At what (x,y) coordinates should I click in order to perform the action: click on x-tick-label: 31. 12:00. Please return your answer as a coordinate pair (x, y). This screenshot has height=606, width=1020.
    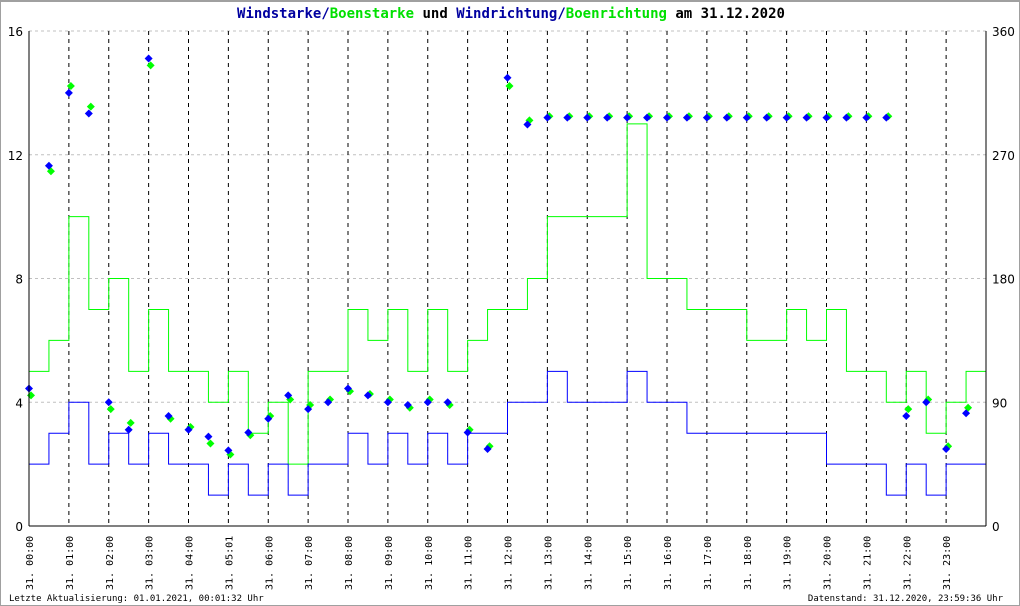
    Looking at the image, I should click on (509, 563).